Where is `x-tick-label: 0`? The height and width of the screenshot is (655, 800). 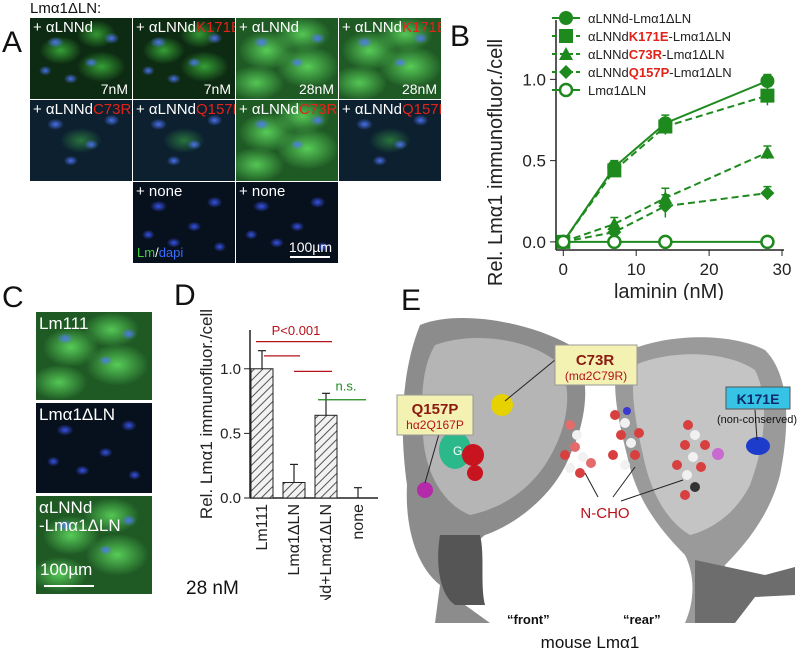
x-tick-label: 0 is located at coordinates (563, 269).